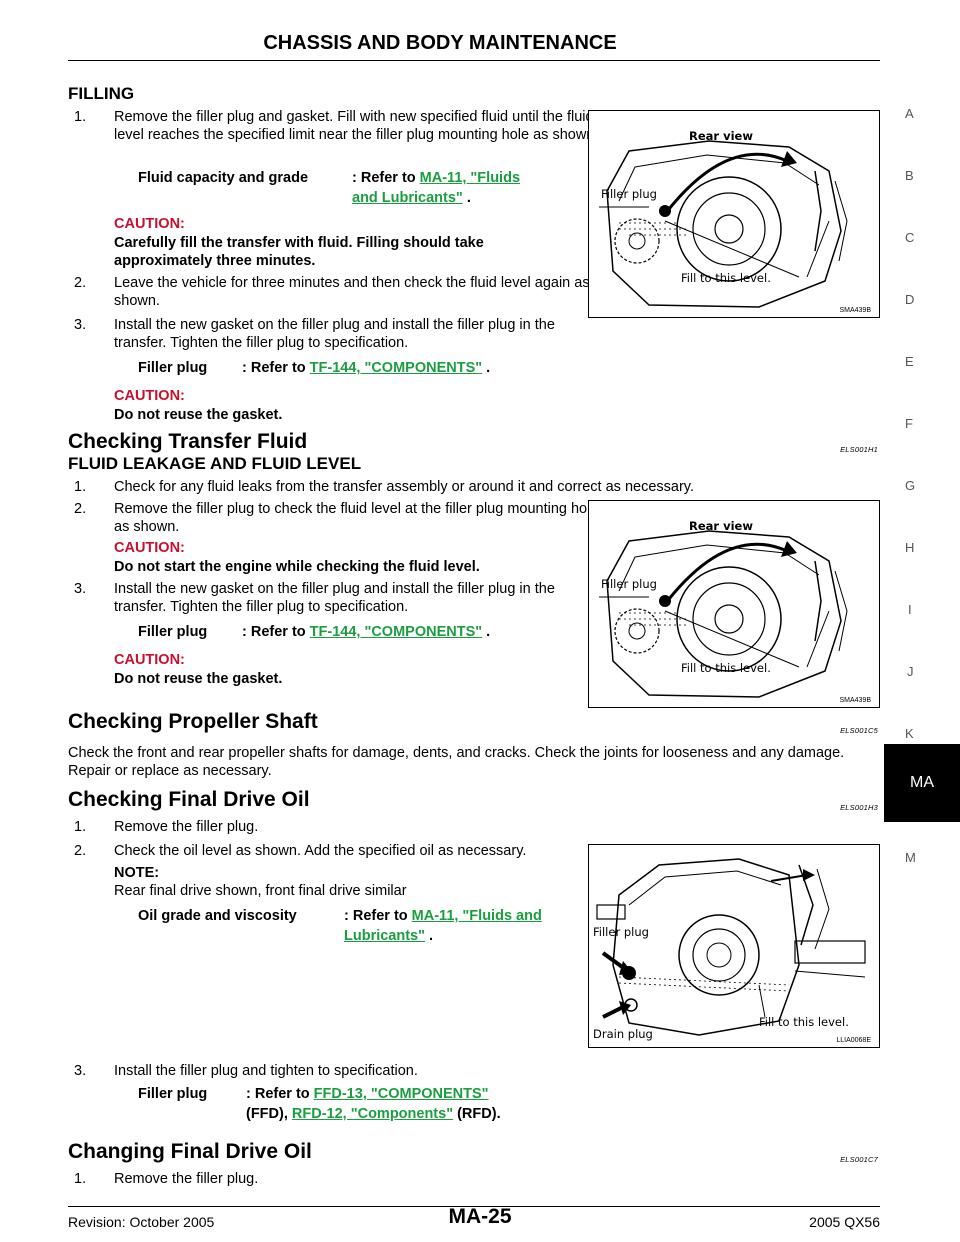 Image resolution: width=960 pixels, height=1242 pixels. I want to click on footer-revision: Revision: October 2005, so click(141, 1222).